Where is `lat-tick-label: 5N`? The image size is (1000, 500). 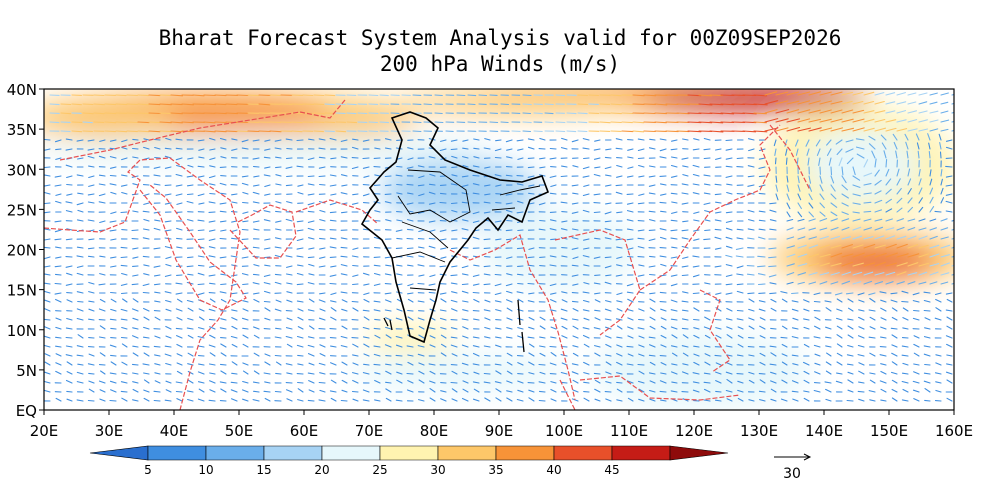
lat-tick-label: 5N is located at coordinates (26, 371).